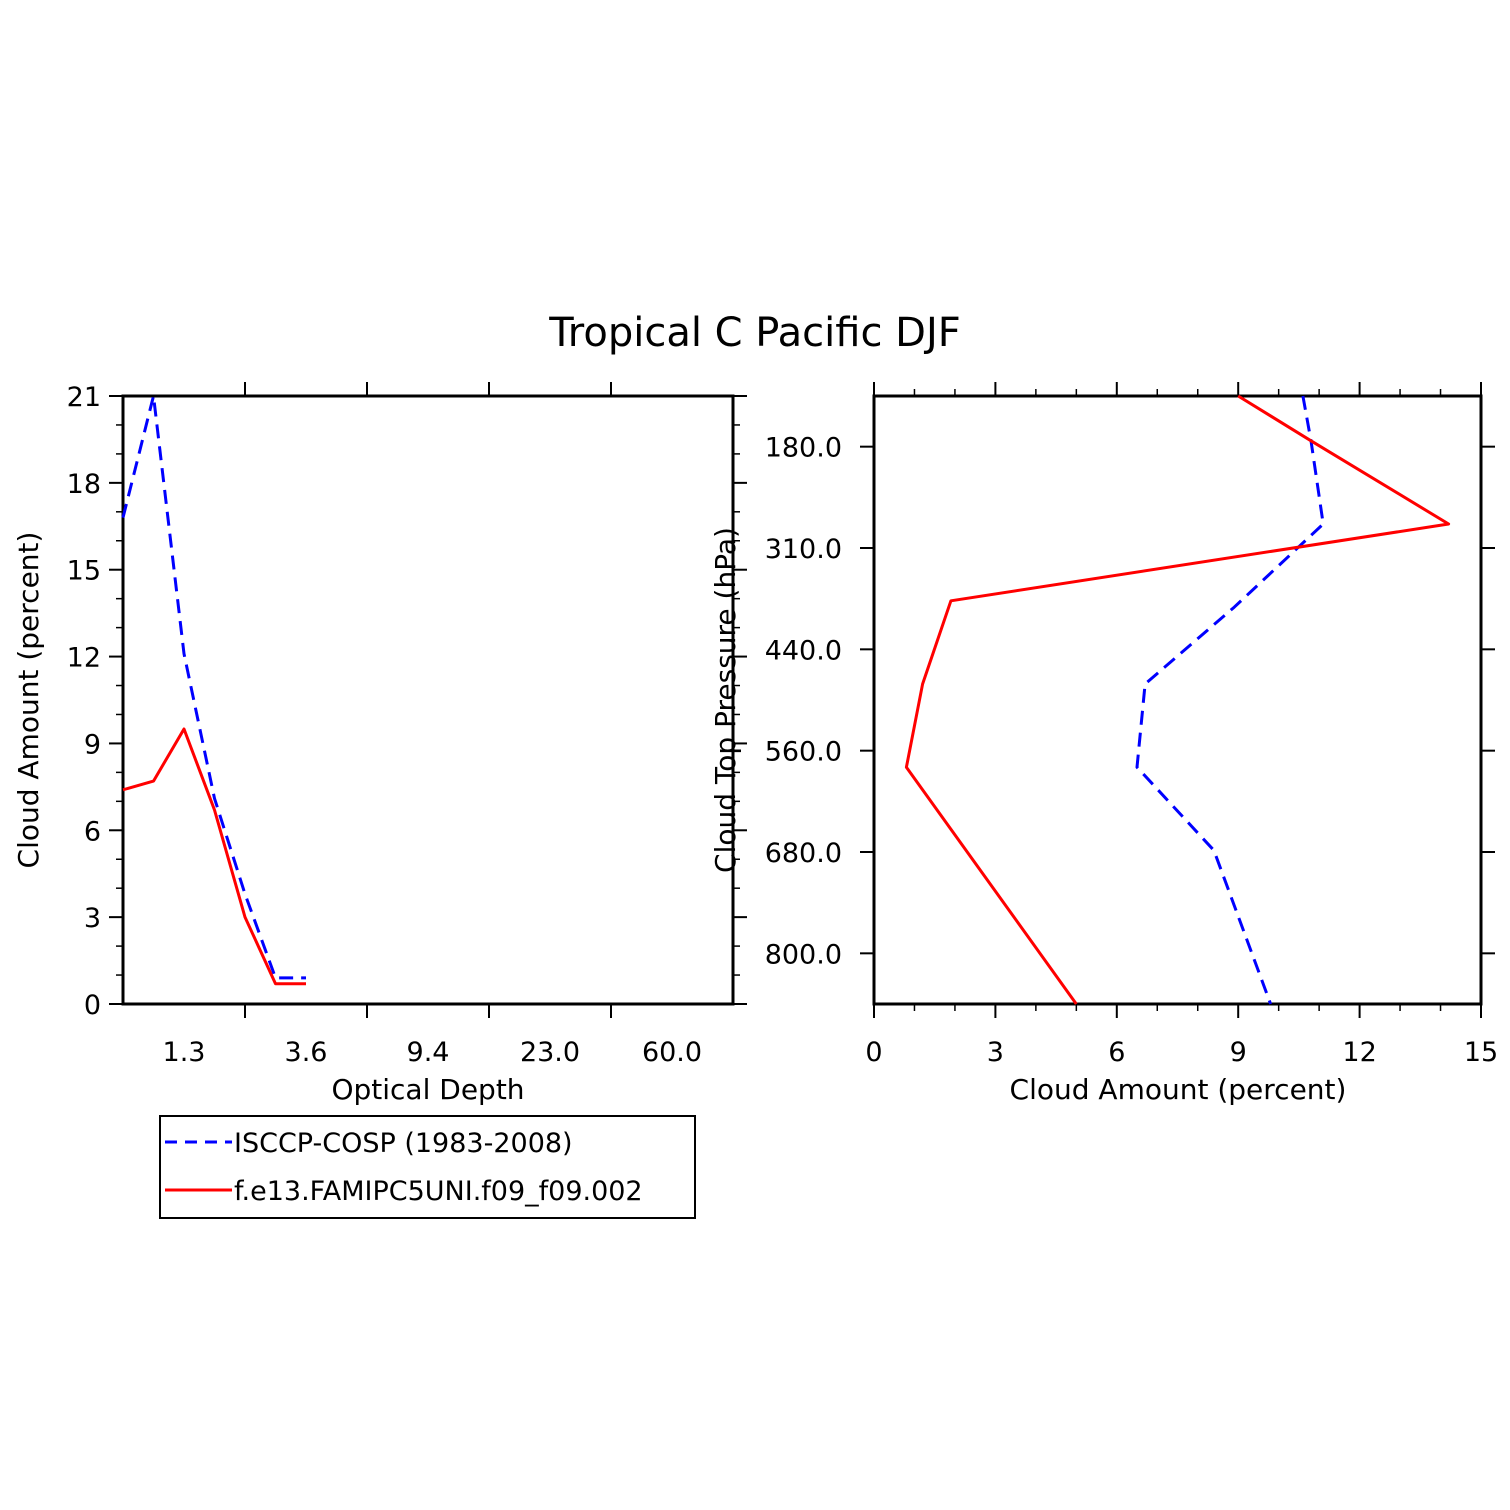  I want to click on right-y-axis-title: Cloud Top Pressure (hPa), so click(725, 700).